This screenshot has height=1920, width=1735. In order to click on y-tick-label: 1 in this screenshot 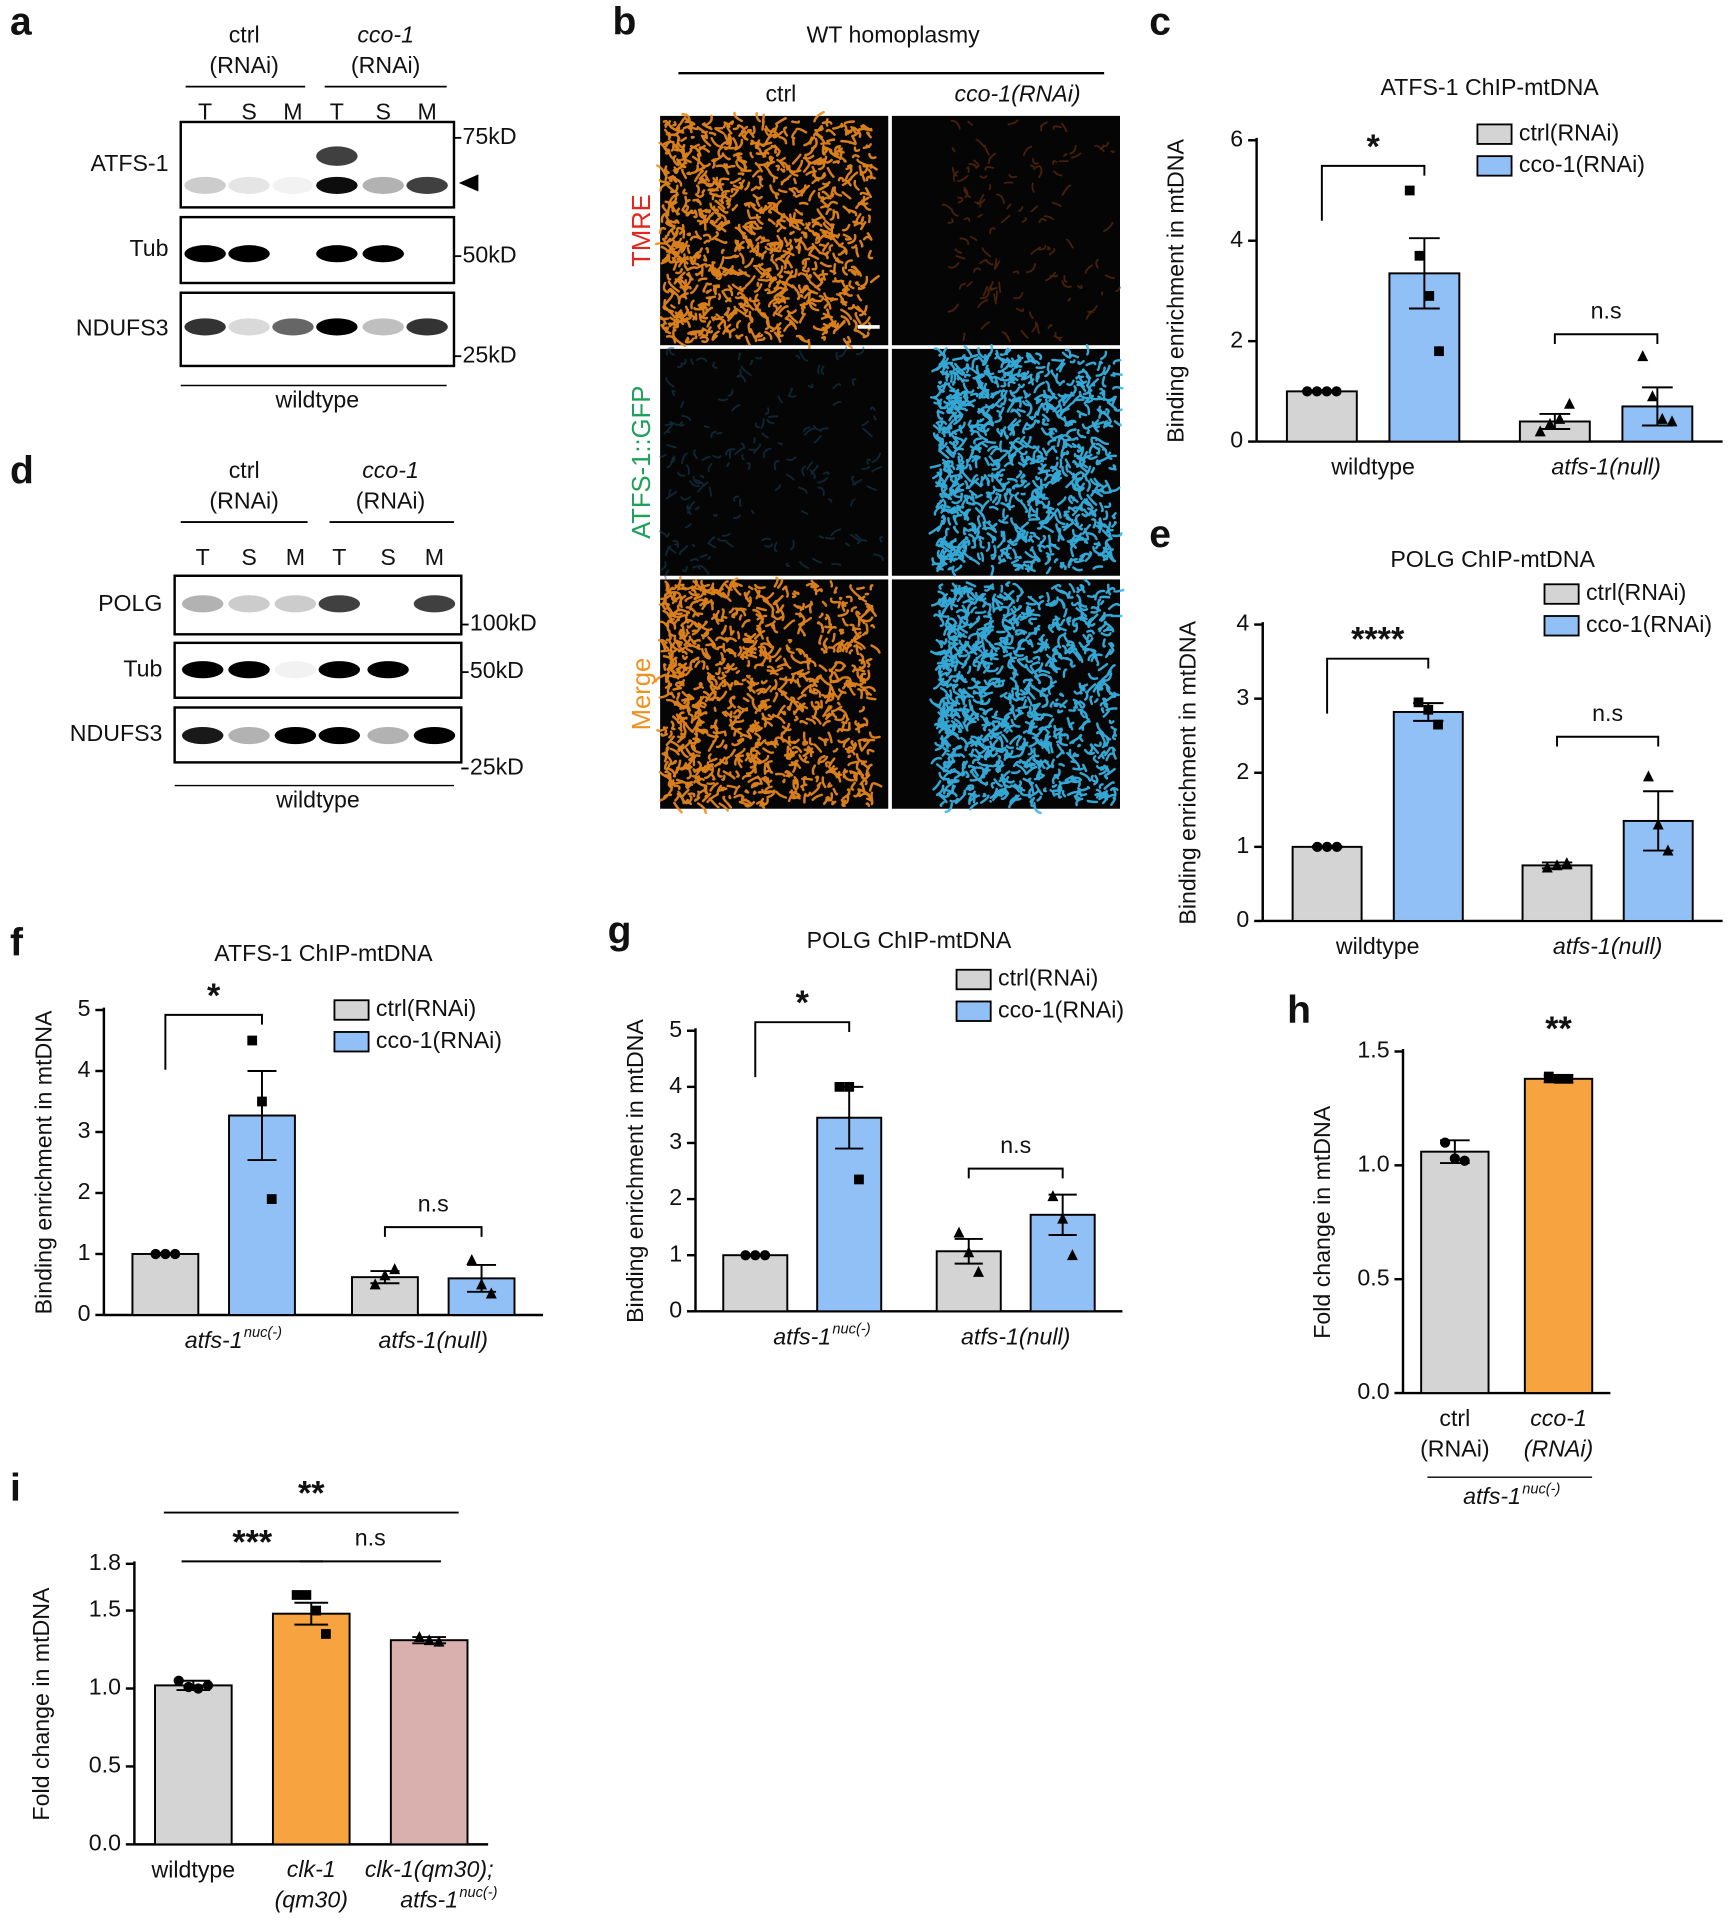, I will do `click(84, 1252)`.